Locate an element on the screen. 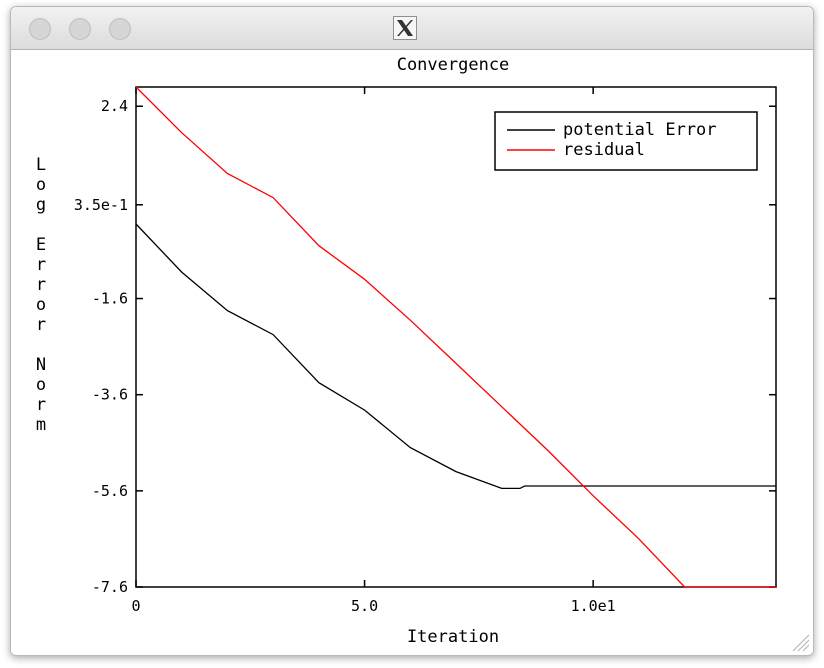 This screenshot has width=824, height=668. zoom-button is located at coordinates (120, 29).